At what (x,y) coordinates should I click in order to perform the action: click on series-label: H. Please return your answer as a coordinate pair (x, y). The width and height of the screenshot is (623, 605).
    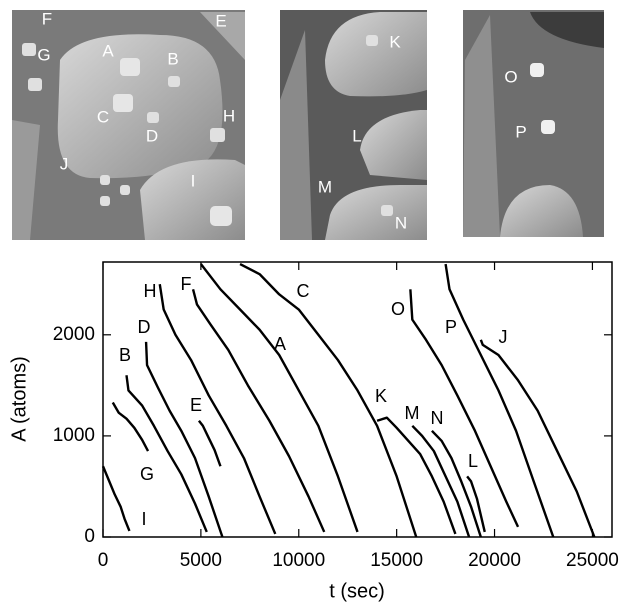
    Looking at the image, I should click on (150, 291).